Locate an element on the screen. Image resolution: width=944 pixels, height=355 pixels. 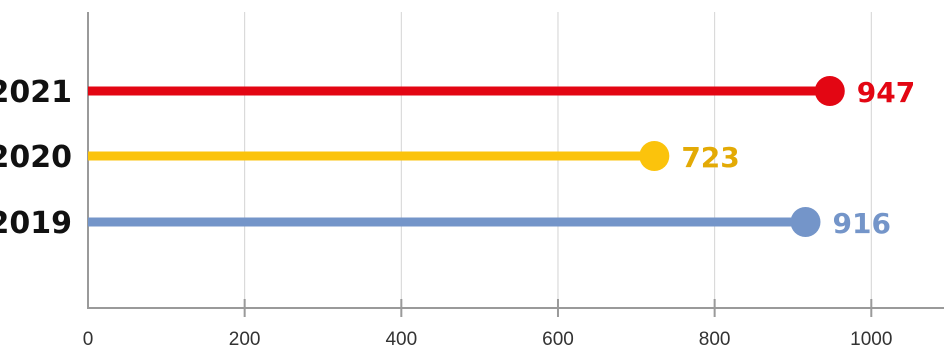
lollipop-dot-2021 is located at coordinates (829, 91).